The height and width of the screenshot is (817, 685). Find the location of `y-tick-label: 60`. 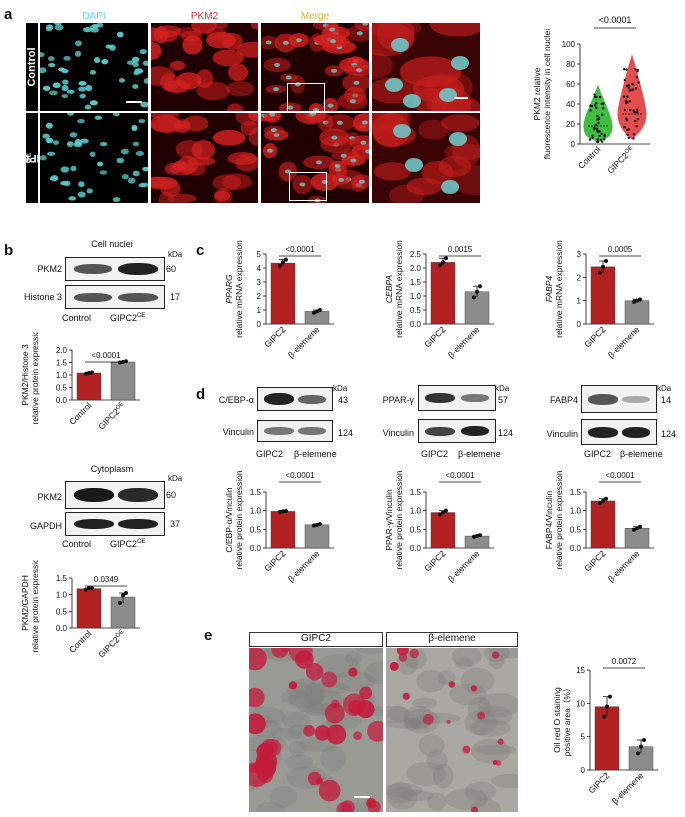

y-tick-label: 60 is located at coordinates (570, 84).